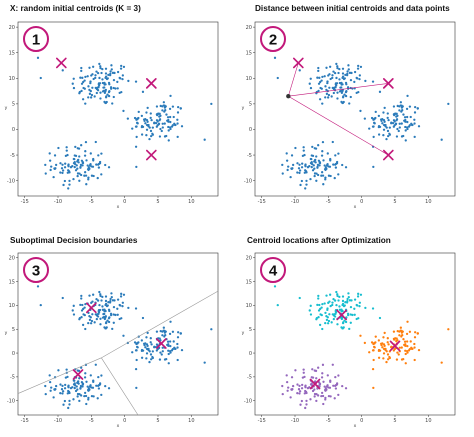  Describe the element at coordinates (120, 386) in the screenshot. I see `decision-boundary-line` at that location.